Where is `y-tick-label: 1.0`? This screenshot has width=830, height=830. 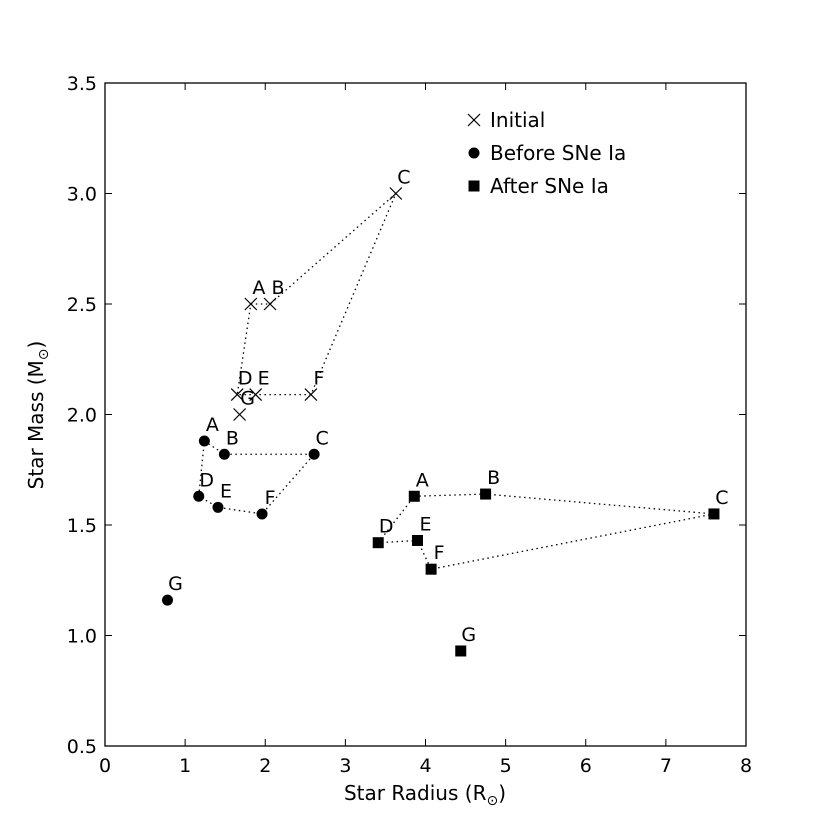 y-tick-label: 1.0 is located at coordinates (82, 637).